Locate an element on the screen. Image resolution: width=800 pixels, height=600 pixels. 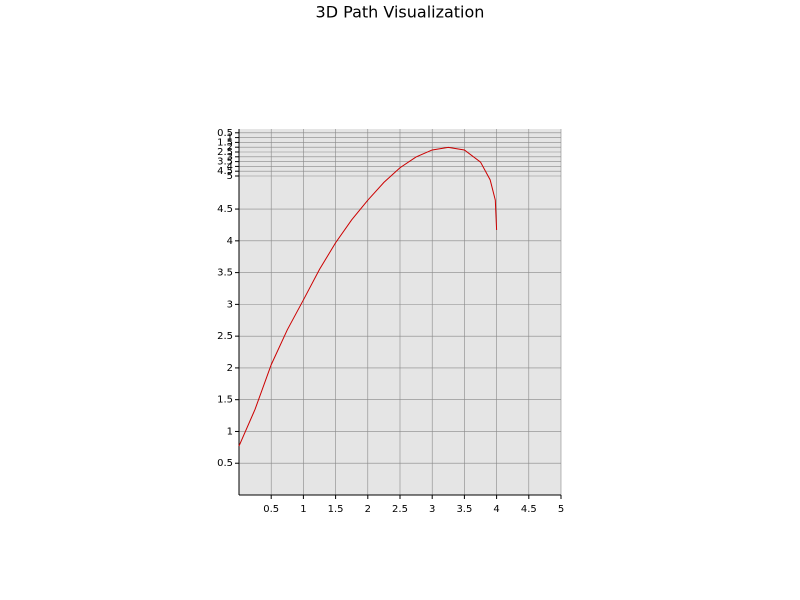
z-tick-label: 2 is located at coordinates (230, 147).